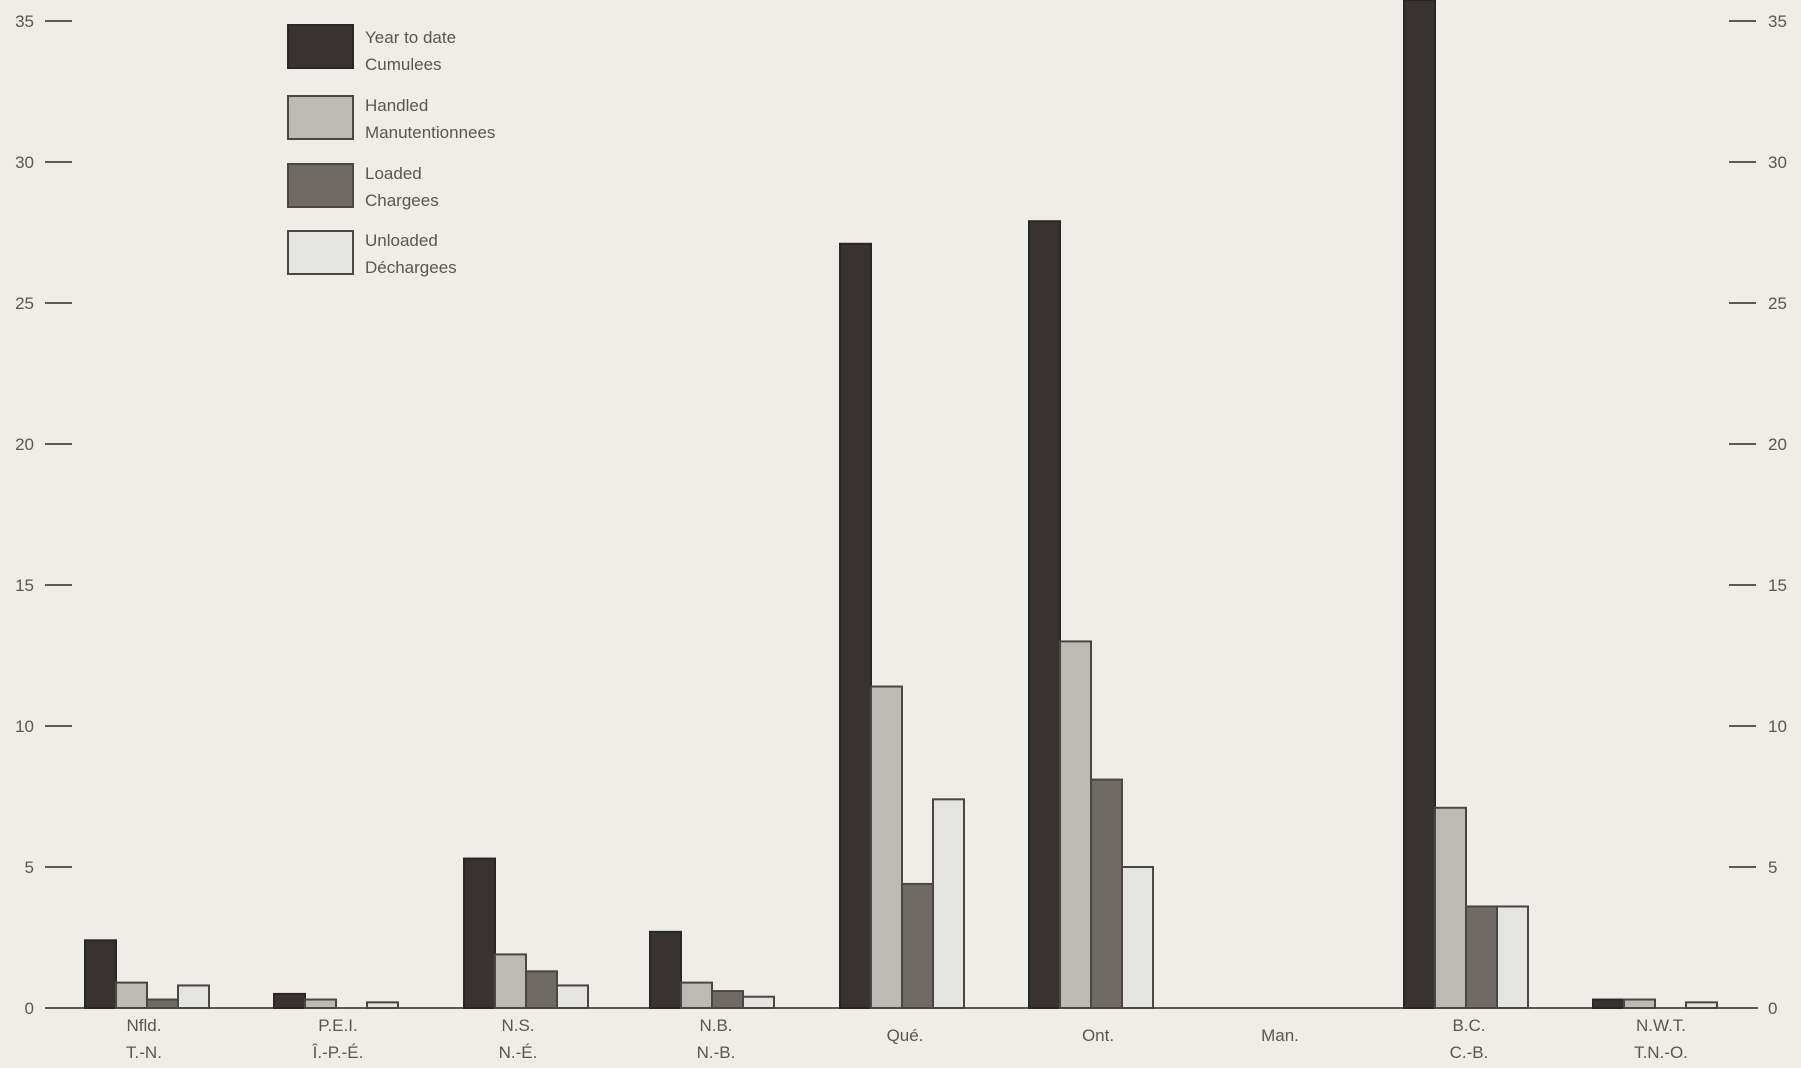 The image size is (1801, 1068). I want to click on legend-swatch-handled, so click(320, 117).